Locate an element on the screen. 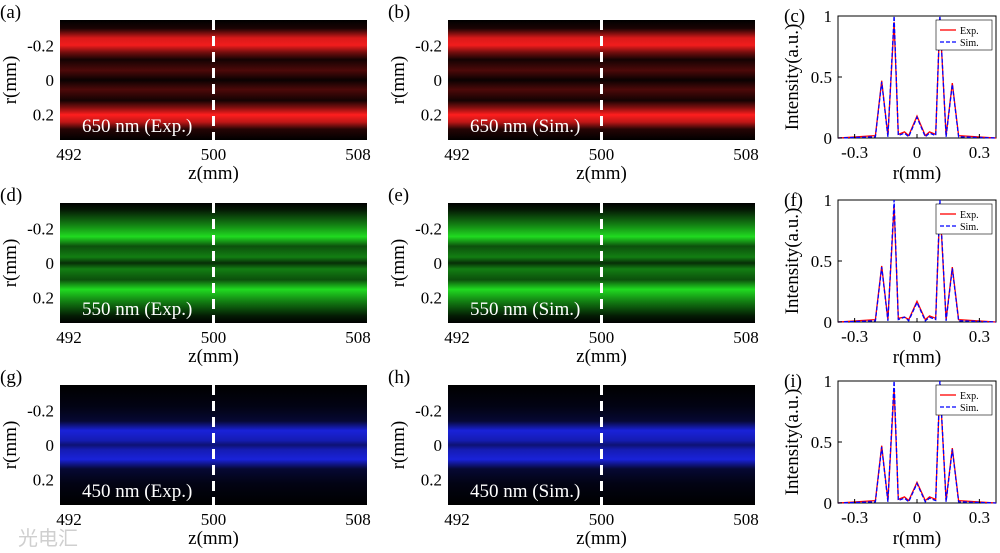 The image size is (1000, 553). panel-label: (e) is located at coordinates (398, 195).